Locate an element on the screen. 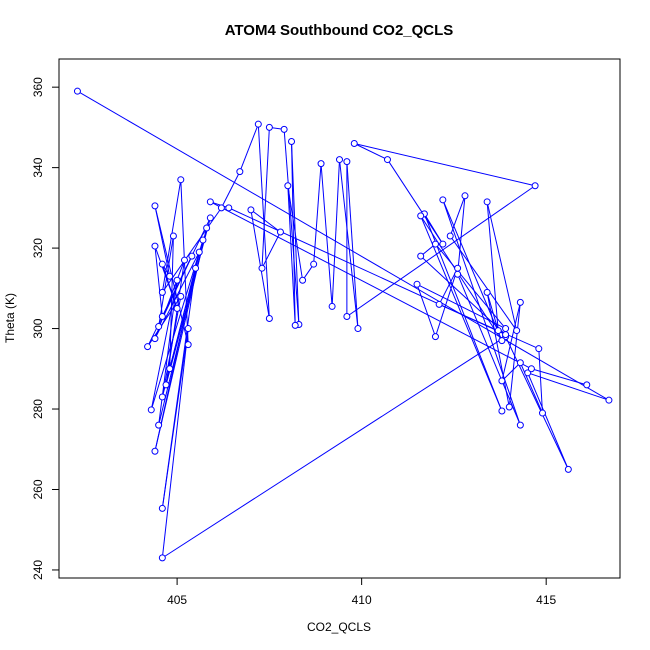  y-axis: 240 260 280 300 320 340 360 is located at coordinates (45, 328).